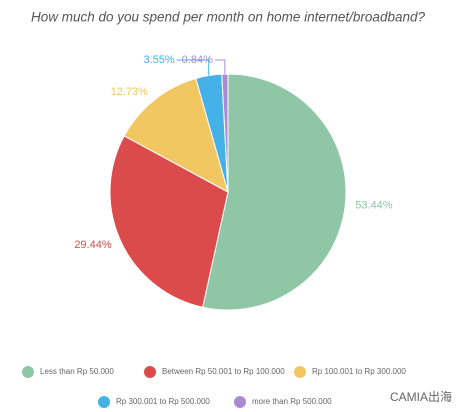  Describe the element at coordinates (130, 92) in the screenshot. I see `data-label: 12.73%` at that location.